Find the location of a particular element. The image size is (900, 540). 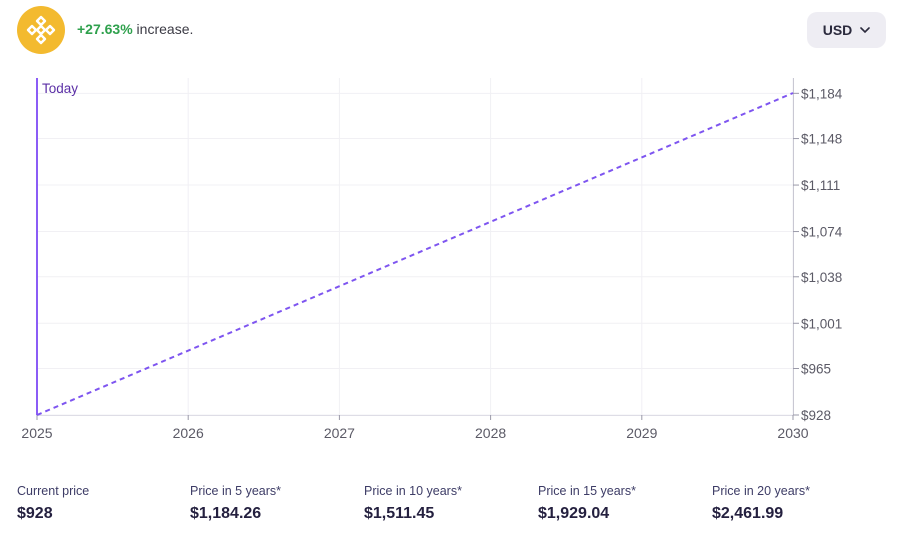

stat-value: $2,461.99 is located at coordinates (748, 513).